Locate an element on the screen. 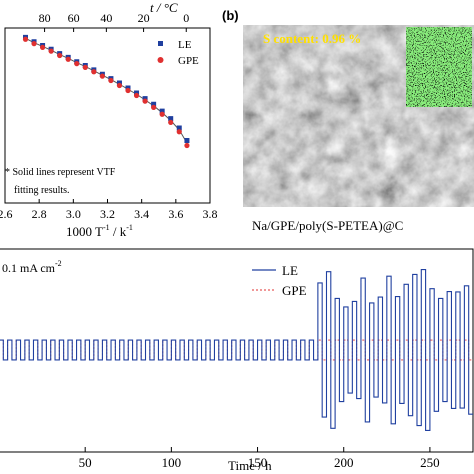 This screenshot has height=474, width=474. top-x-axis-label: t / °C is located at coordinates (164, 7).